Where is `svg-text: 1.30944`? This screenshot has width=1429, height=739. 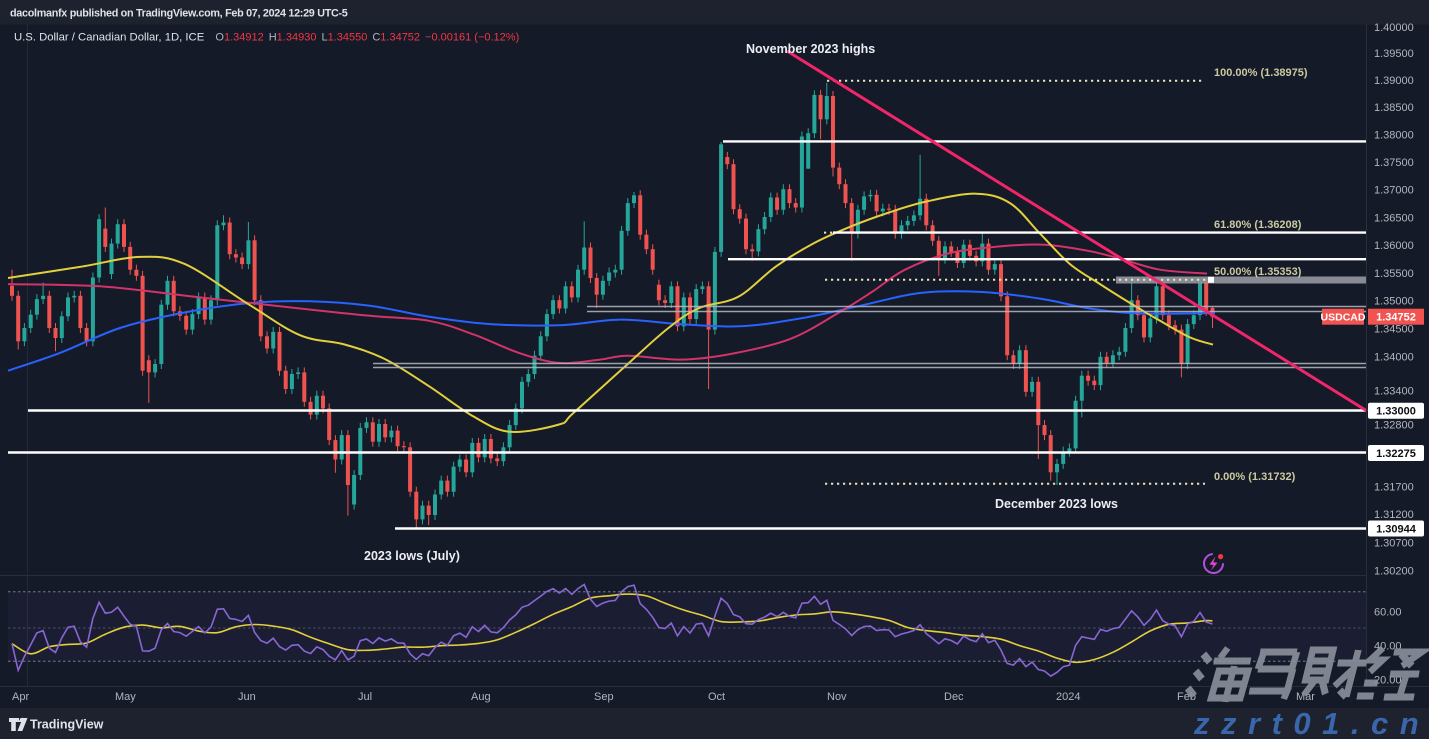
svg-text: 1.30944 is located at coordinates (1396, 530).